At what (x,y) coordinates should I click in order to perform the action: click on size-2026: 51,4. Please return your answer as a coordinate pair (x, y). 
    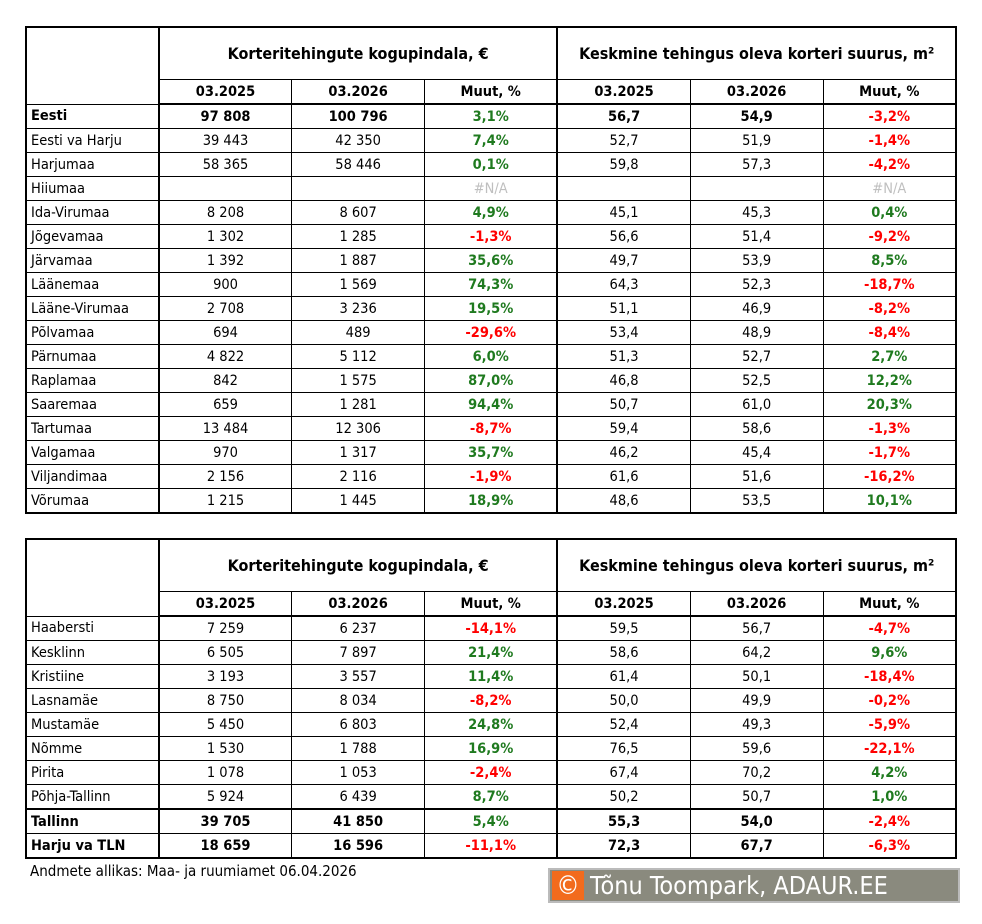
    Looking at the image, I should click on (756, 236).